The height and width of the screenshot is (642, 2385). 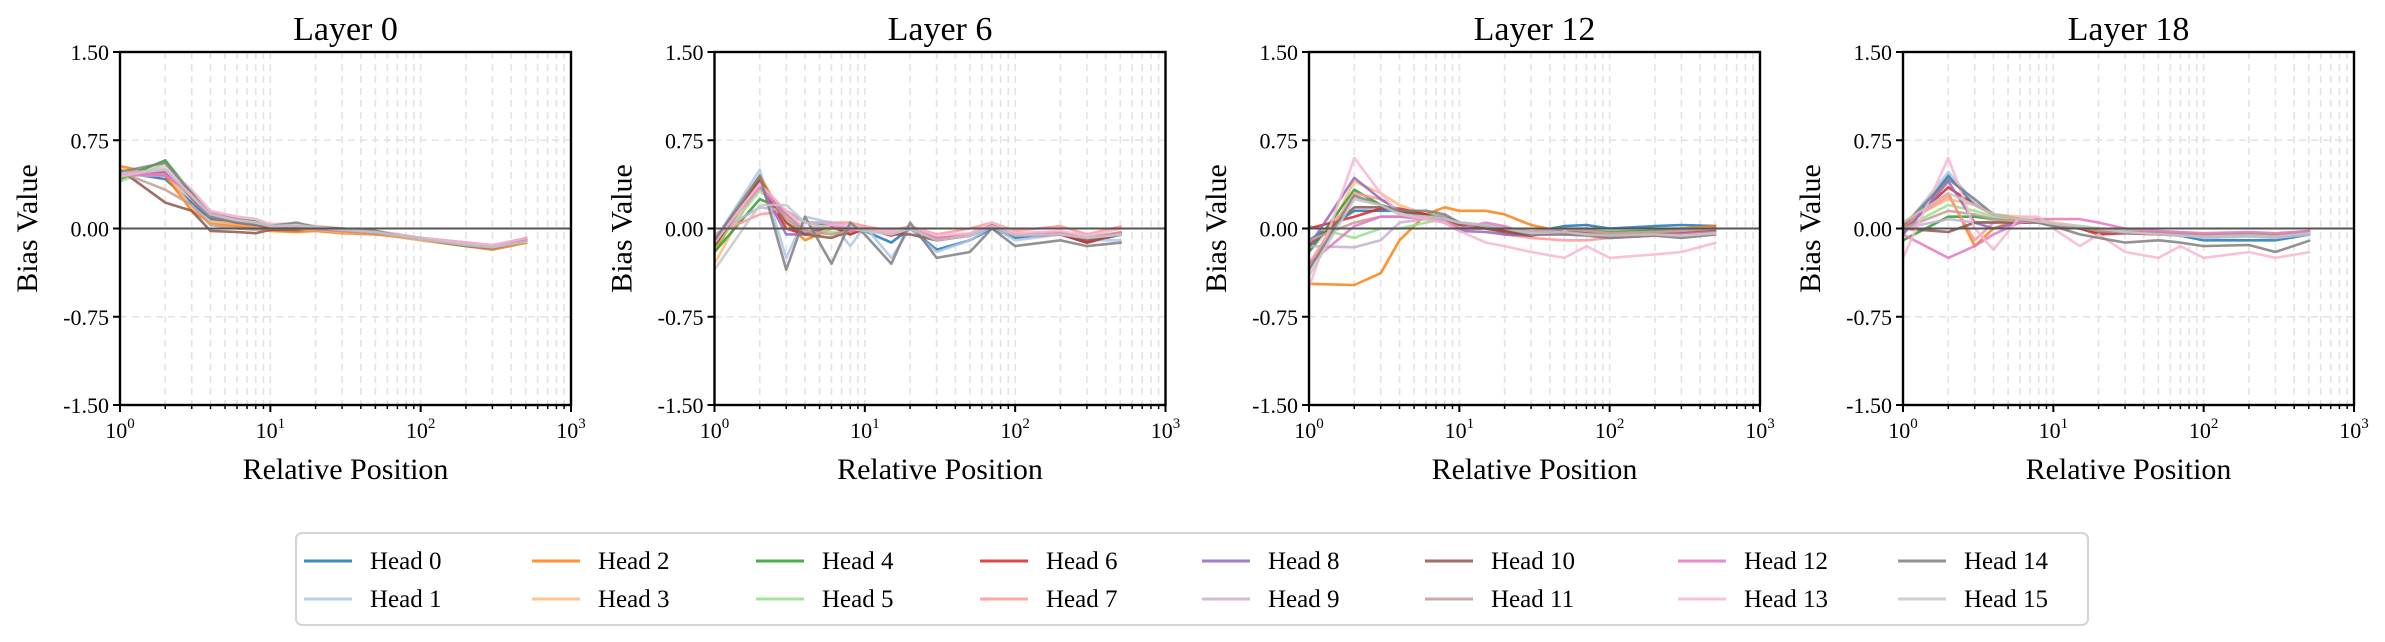 I want to click on legend-label: Head 8, so click(x=1304, y=561).